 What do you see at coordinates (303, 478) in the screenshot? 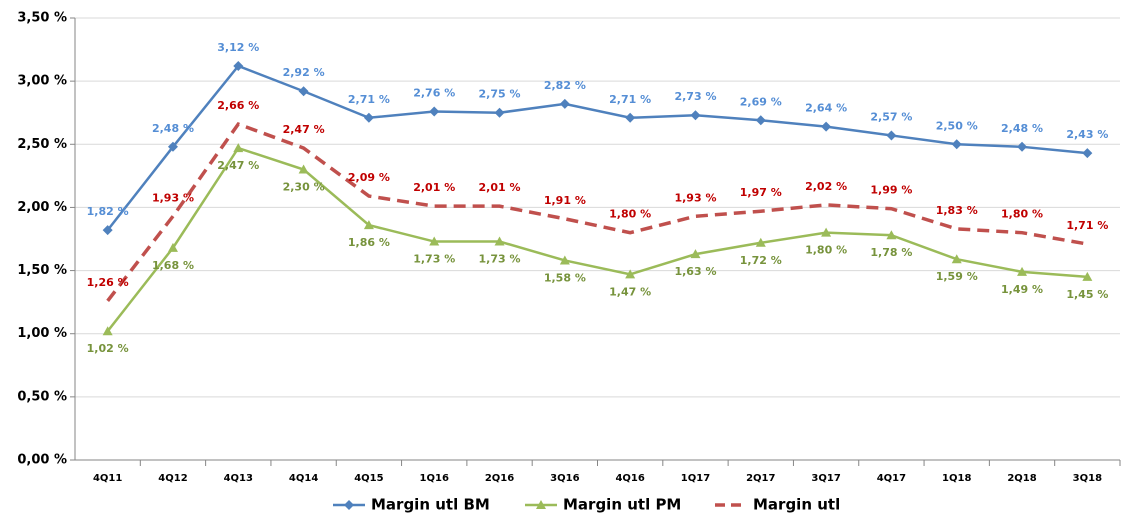
I see `x-tick-label: 4Q14` at bounding box center [303, 478].